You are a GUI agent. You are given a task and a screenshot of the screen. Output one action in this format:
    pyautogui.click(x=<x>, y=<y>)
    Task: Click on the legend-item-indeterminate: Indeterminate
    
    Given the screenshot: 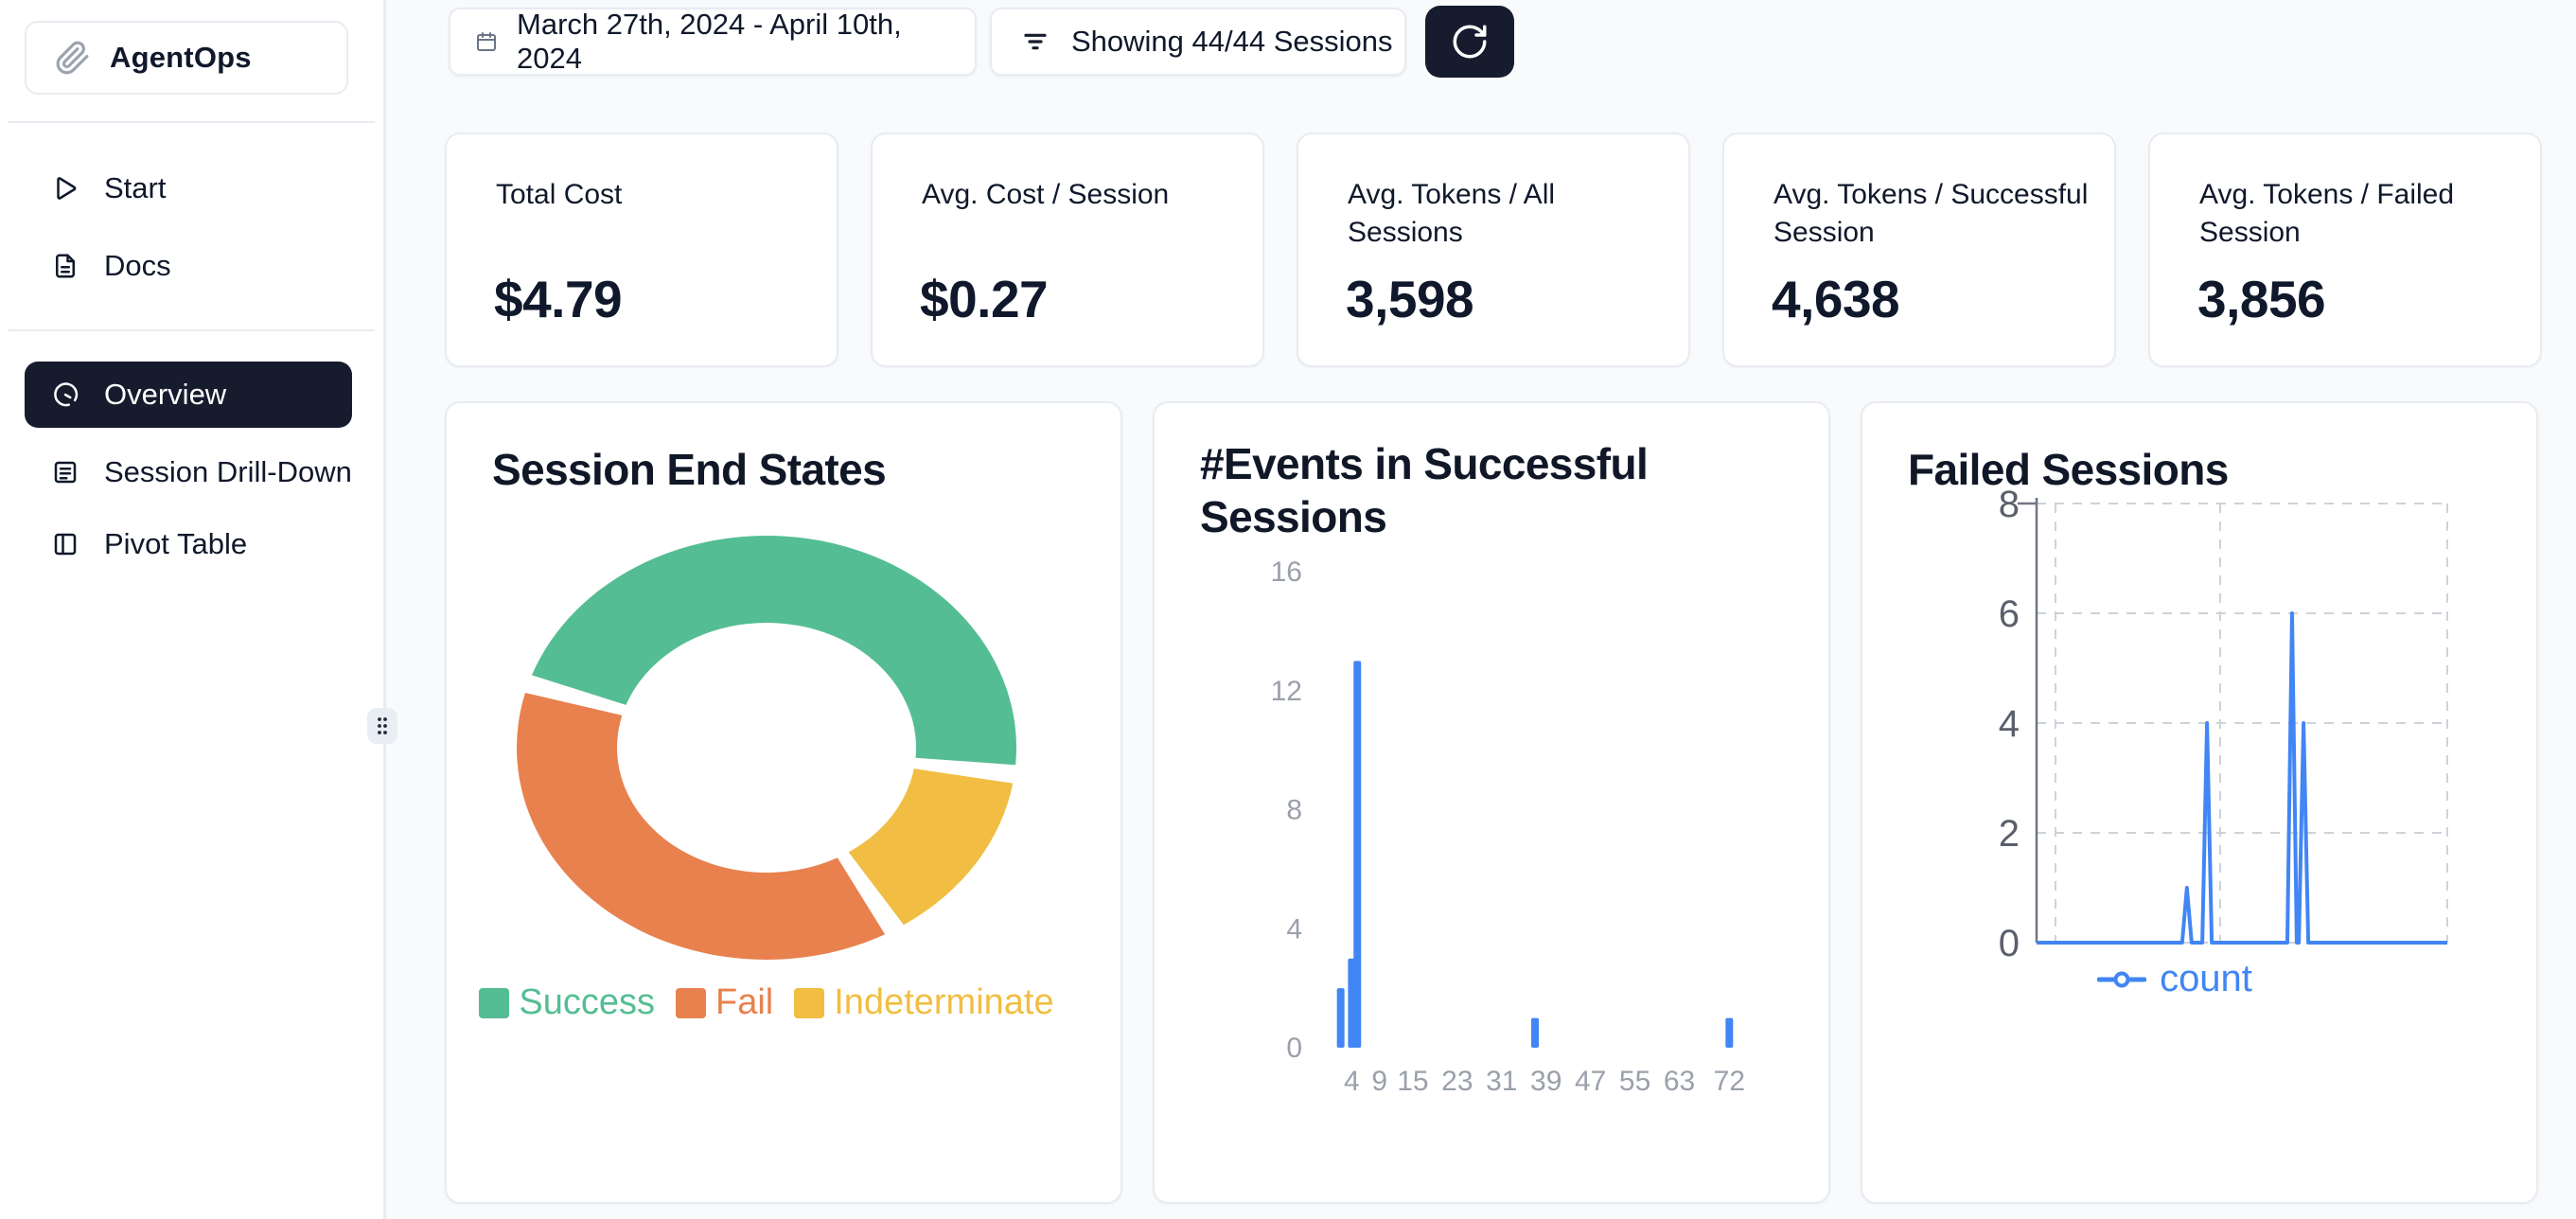 What is the action you would take?
    pyautogui.click(x=924, y=1002)
    